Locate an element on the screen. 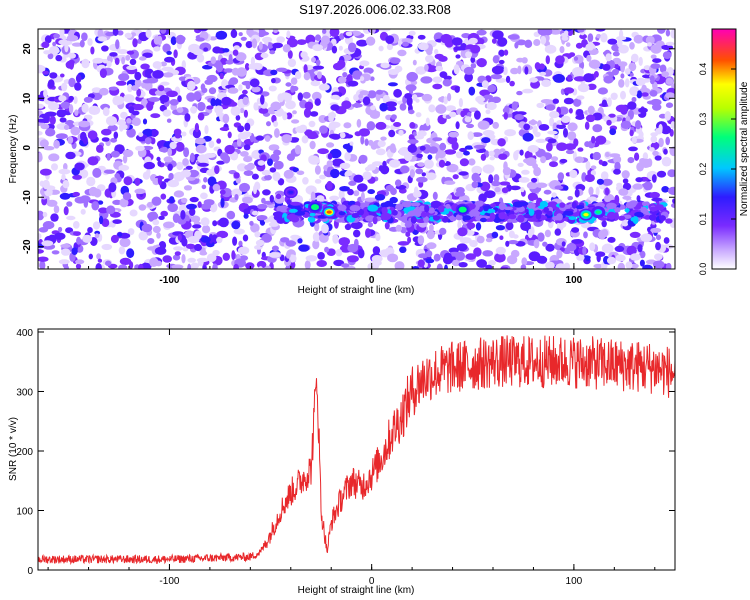 The width and height of the screenshot is (750, 600). snr-y-tick-label: 400 is located at coordinates (24, 333).